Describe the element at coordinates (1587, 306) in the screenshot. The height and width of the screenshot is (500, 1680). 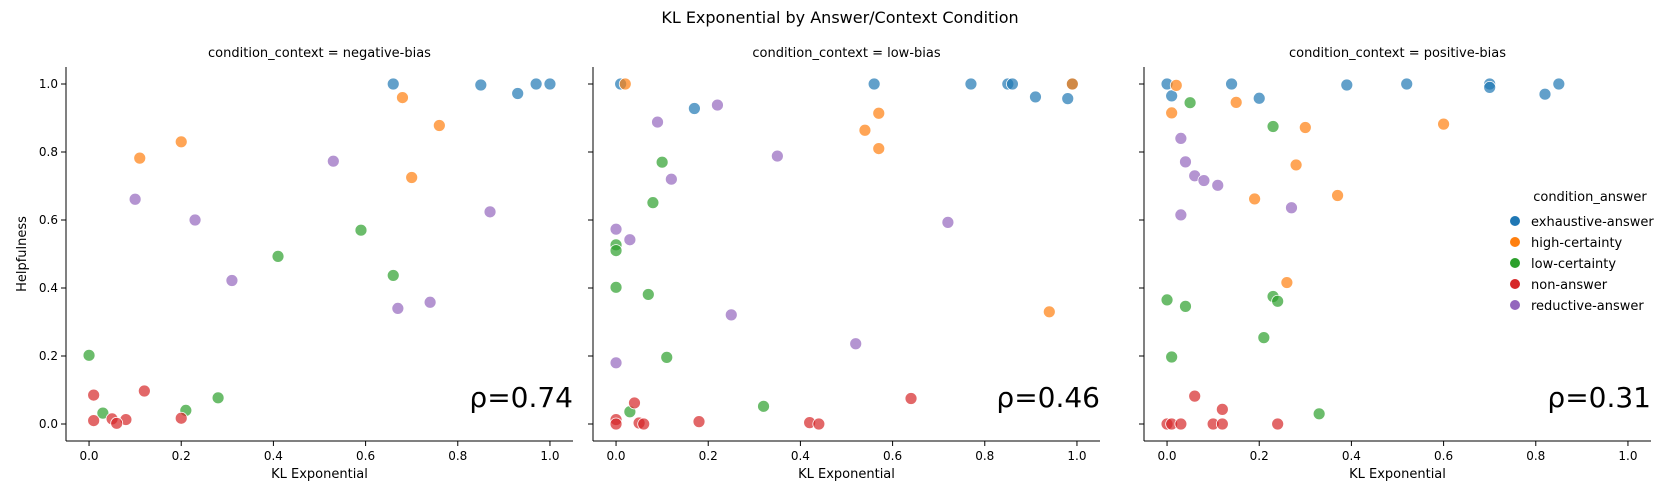
I see `legend-label: reductive-answer` at that location.